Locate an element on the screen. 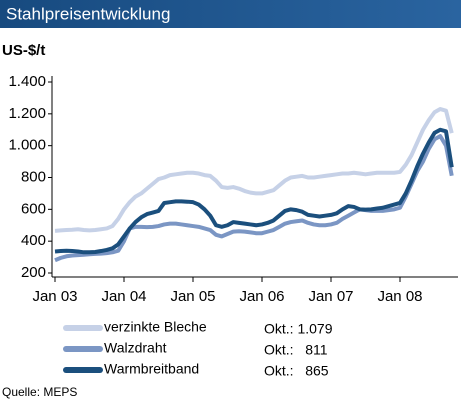  x-tick-label: Jan 03 is located at coordinates (54, 296).